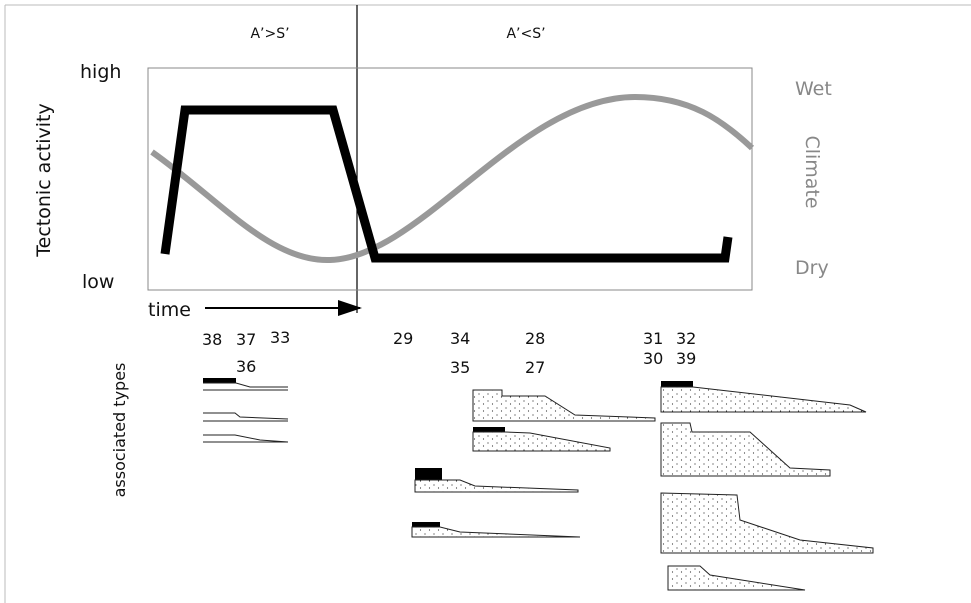 This screenshot has height=603, width=971. Describe the element at coordinates (653, 358) in the screenshot. I see `type-number: 30` at that location.